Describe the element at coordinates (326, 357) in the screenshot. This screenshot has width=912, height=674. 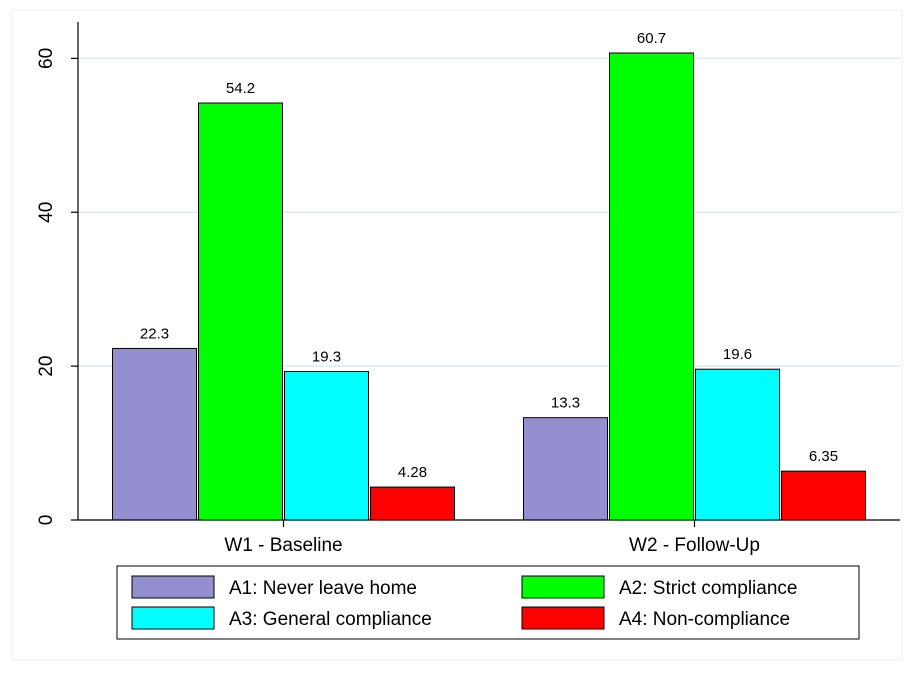
I see `bar-value-label: 19.3` at that location.